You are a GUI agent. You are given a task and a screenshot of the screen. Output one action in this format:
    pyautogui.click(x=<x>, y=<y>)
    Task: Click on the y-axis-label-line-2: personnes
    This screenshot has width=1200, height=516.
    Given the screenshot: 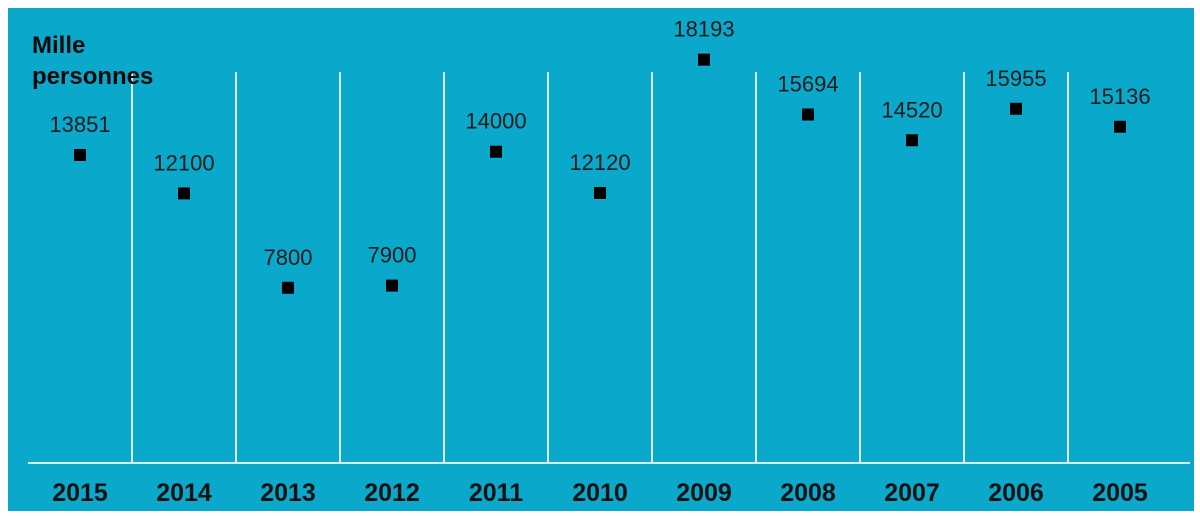 What is the action you would take?
    pyautogui.click(x=93, y=76)
    